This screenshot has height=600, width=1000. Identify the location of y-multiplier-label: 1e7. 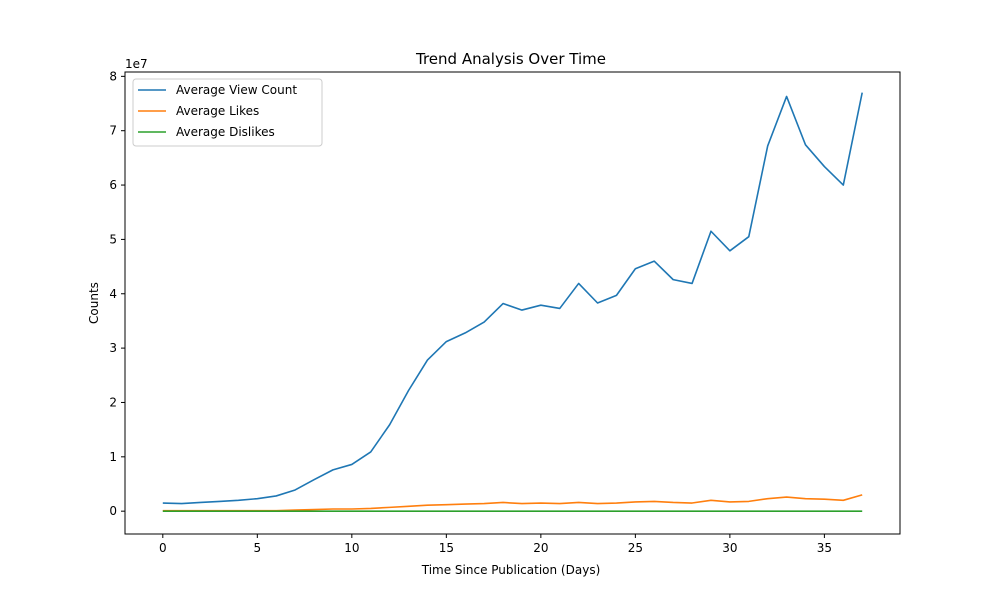
(136, 64).